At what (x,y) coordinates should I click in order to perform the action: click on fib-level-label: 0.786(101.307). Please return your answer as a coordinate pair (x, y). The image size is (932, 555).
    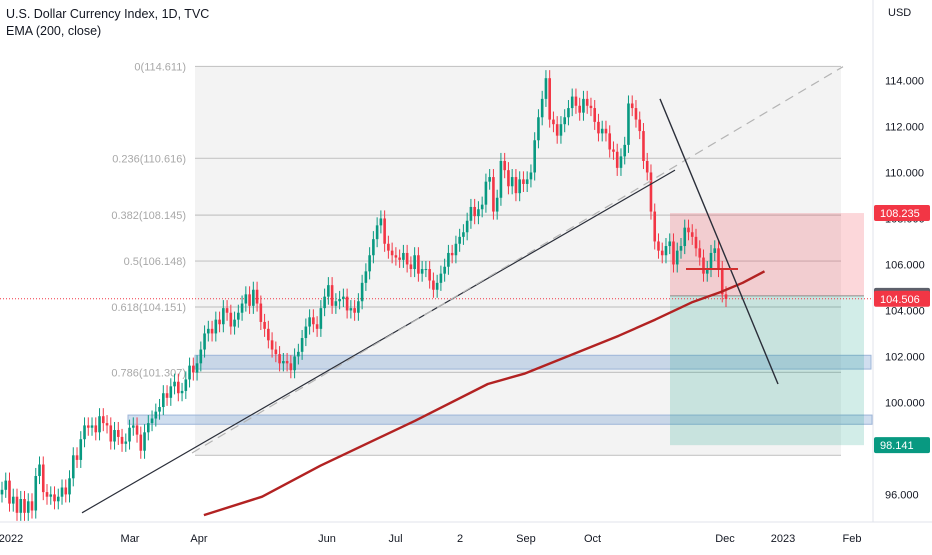
    Looking at the image, I should click on (148, 373).